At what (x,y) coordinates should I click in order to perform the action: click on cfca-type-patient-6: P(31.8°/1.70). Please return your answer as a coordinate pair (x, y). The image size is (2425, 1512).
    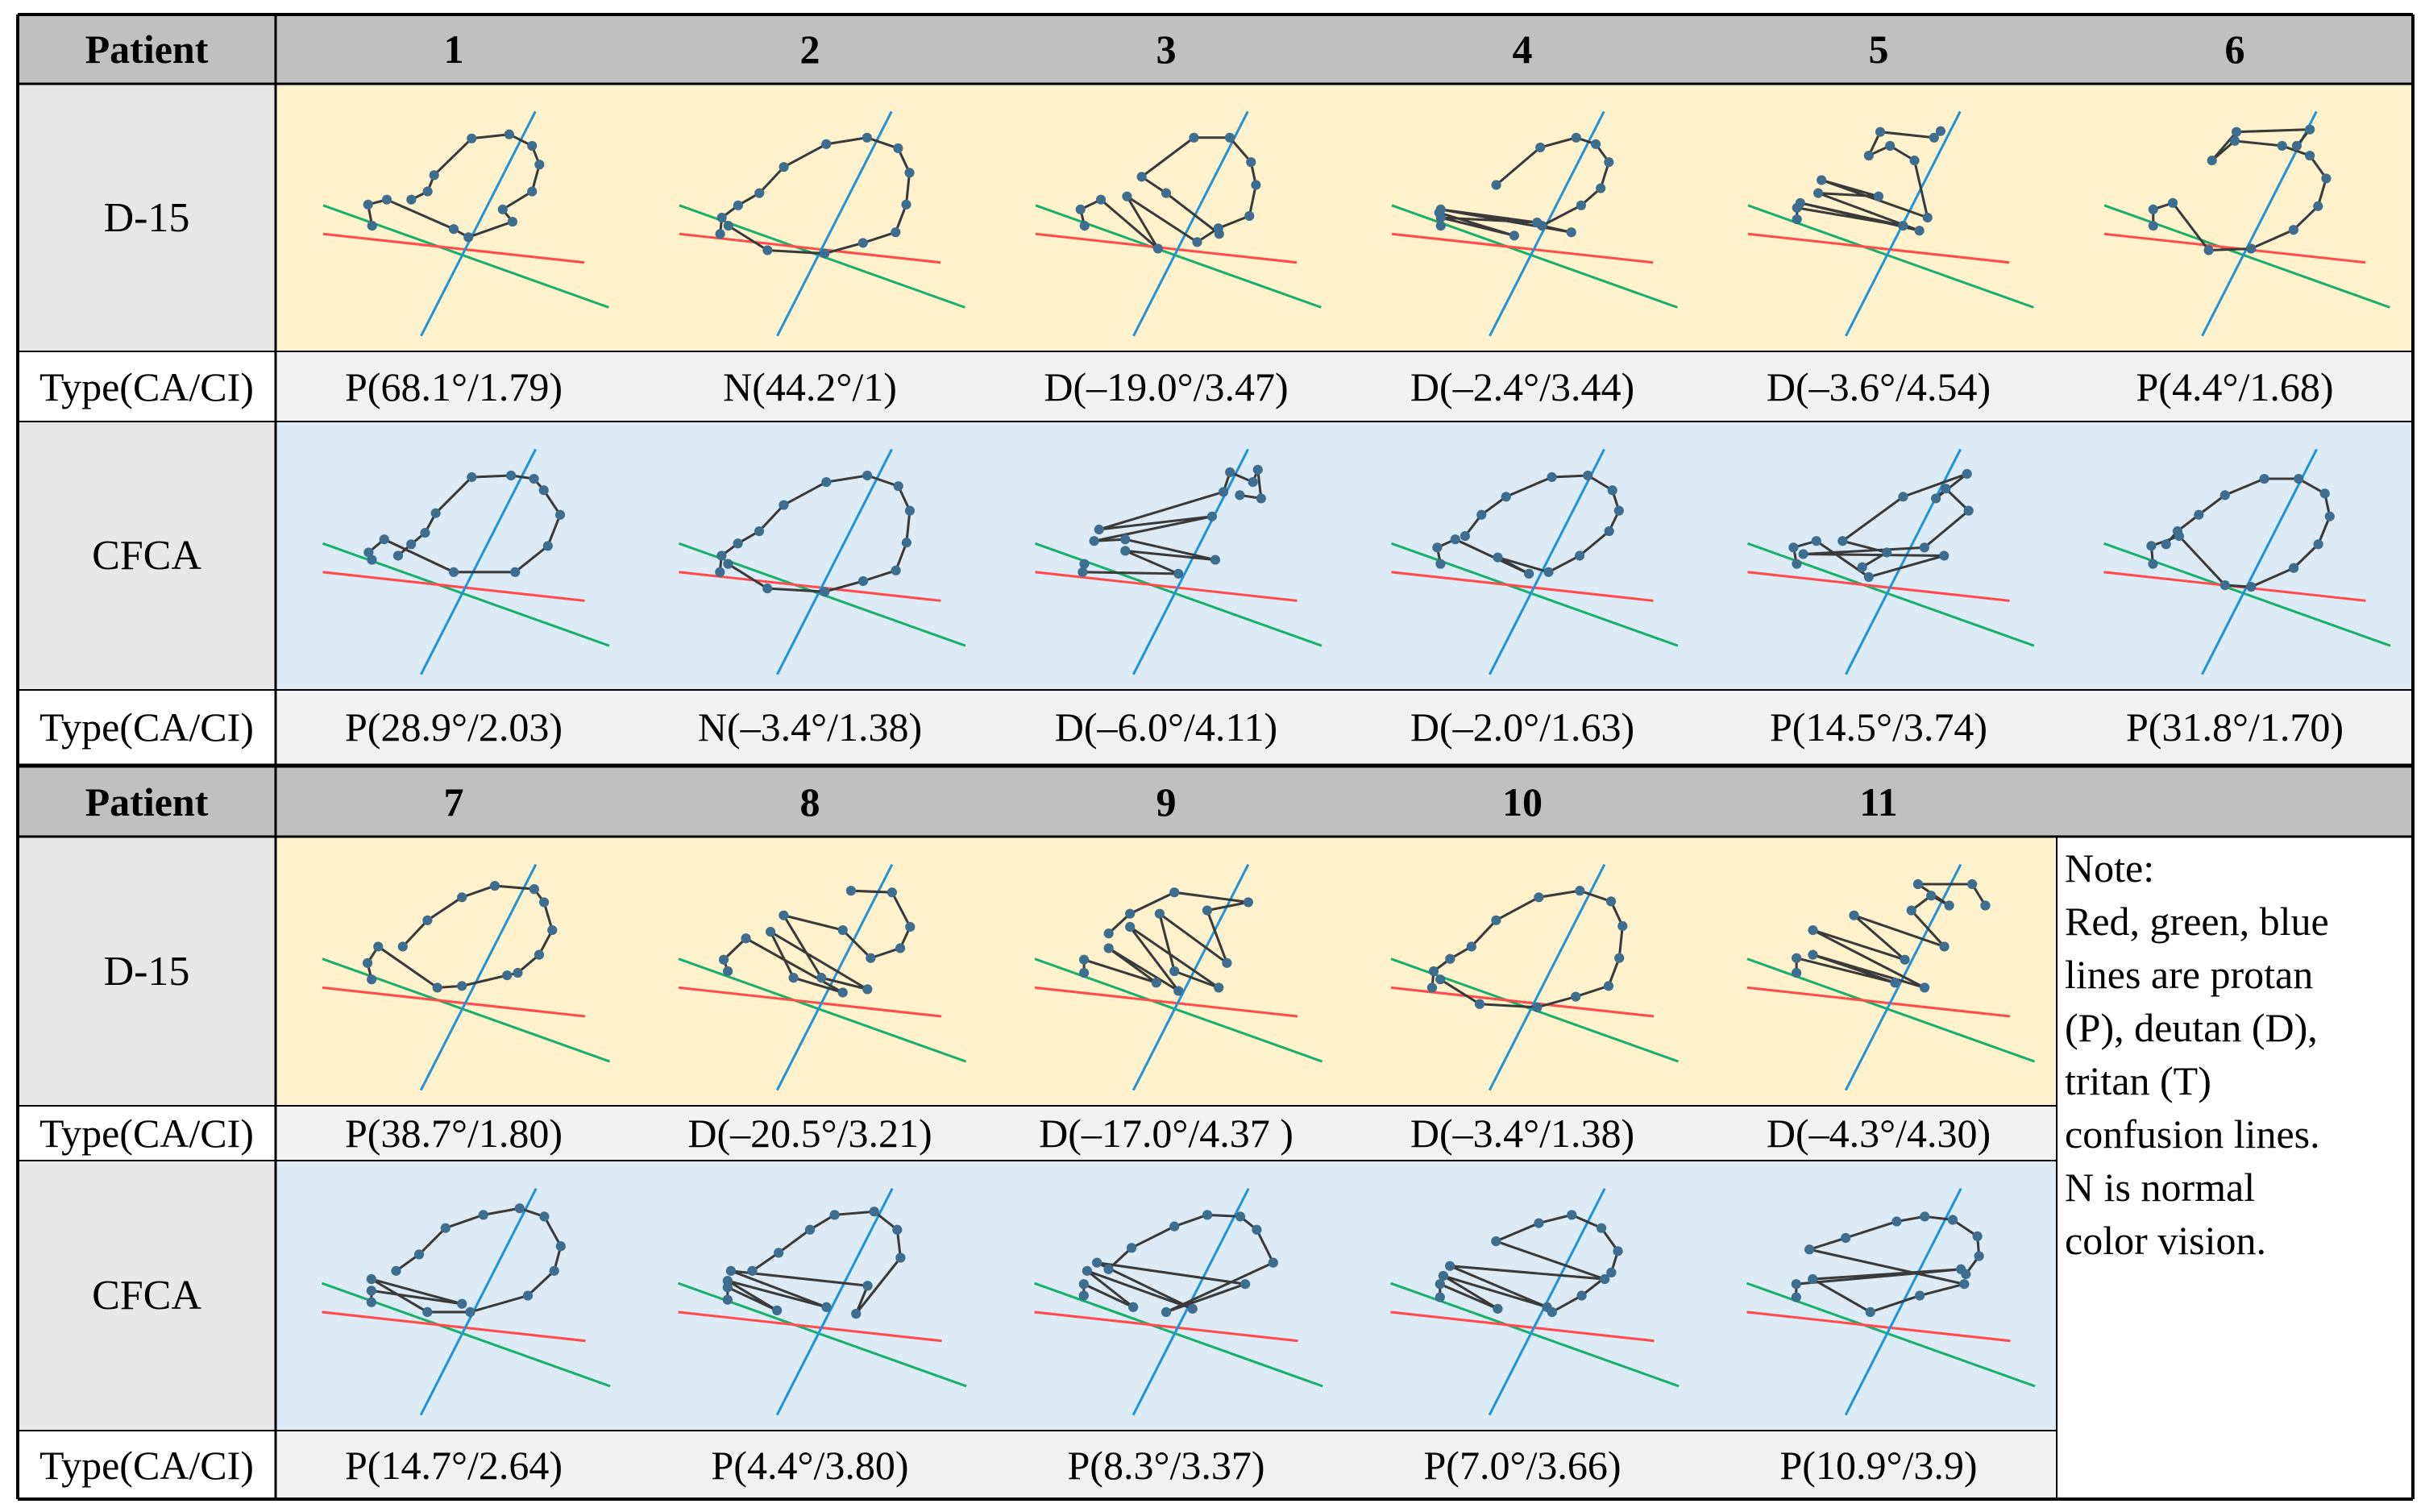
    Looking at the image, I should click on (2235, 727).